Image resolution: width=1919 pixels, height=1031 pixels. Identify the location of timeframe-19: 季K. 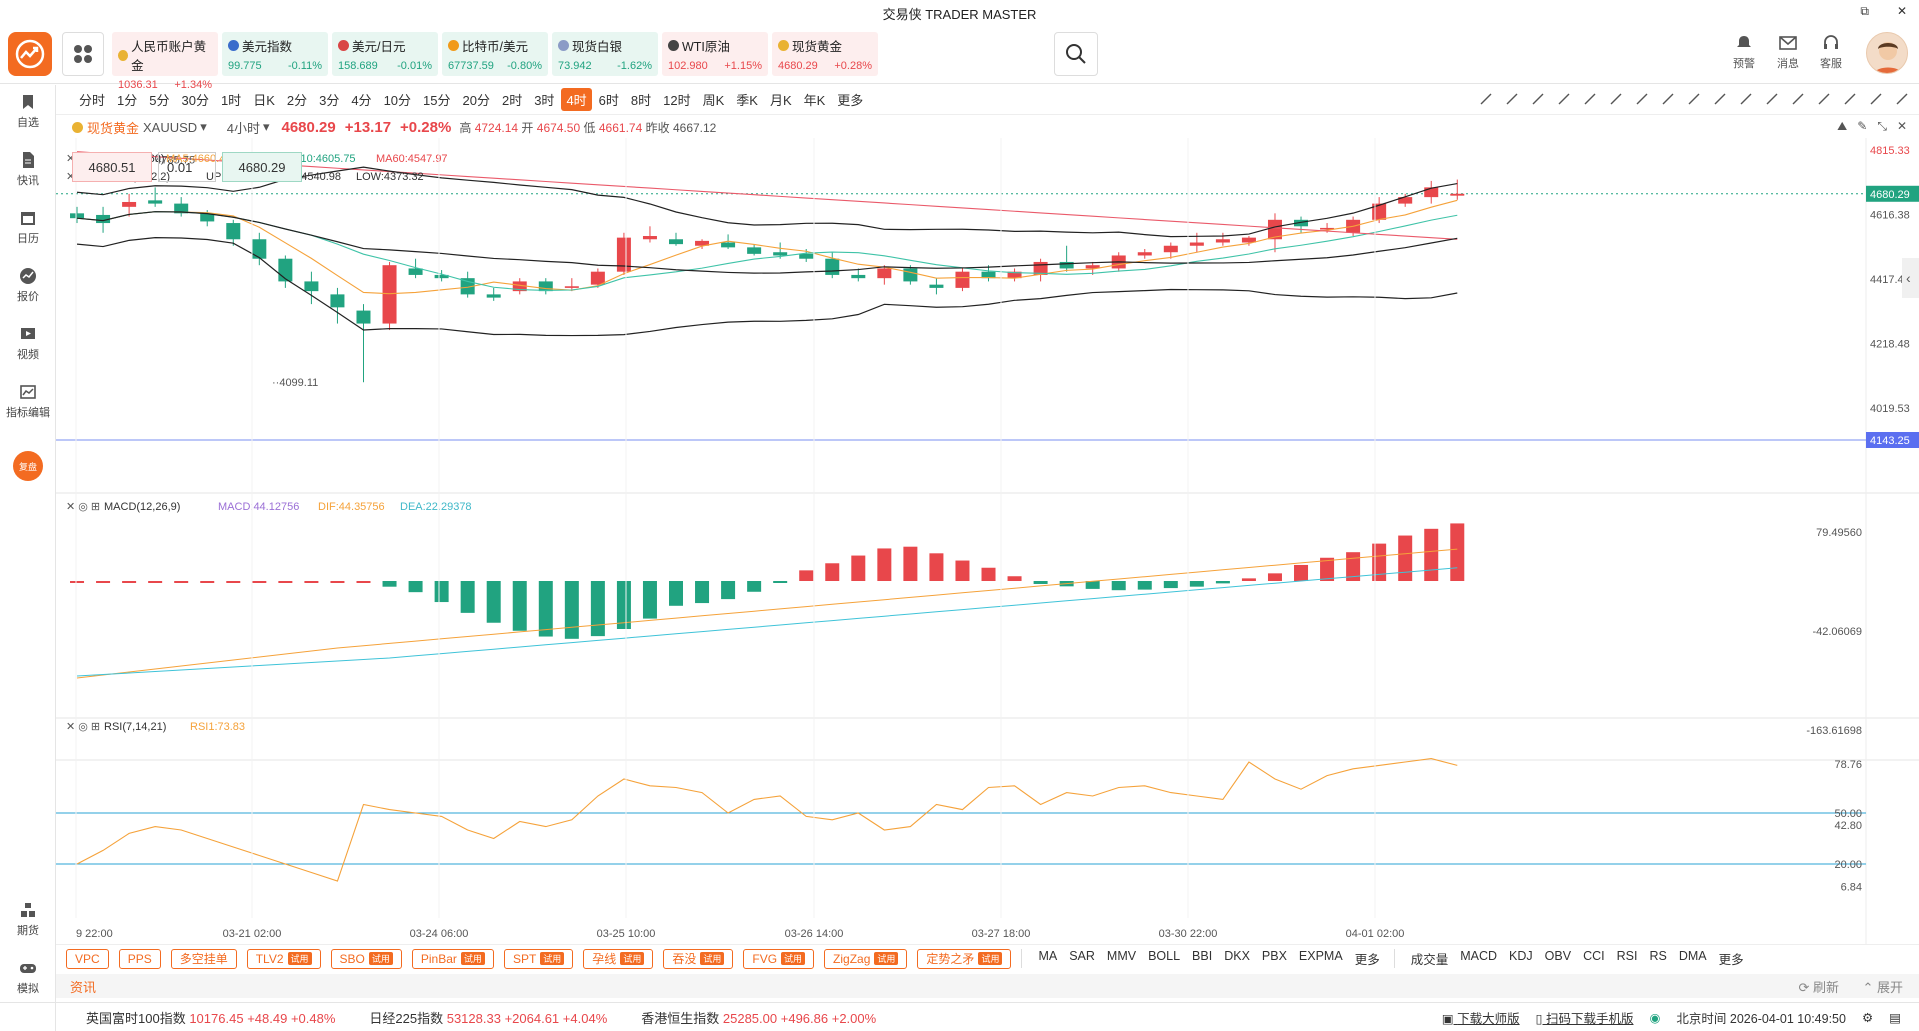
(747, 100).